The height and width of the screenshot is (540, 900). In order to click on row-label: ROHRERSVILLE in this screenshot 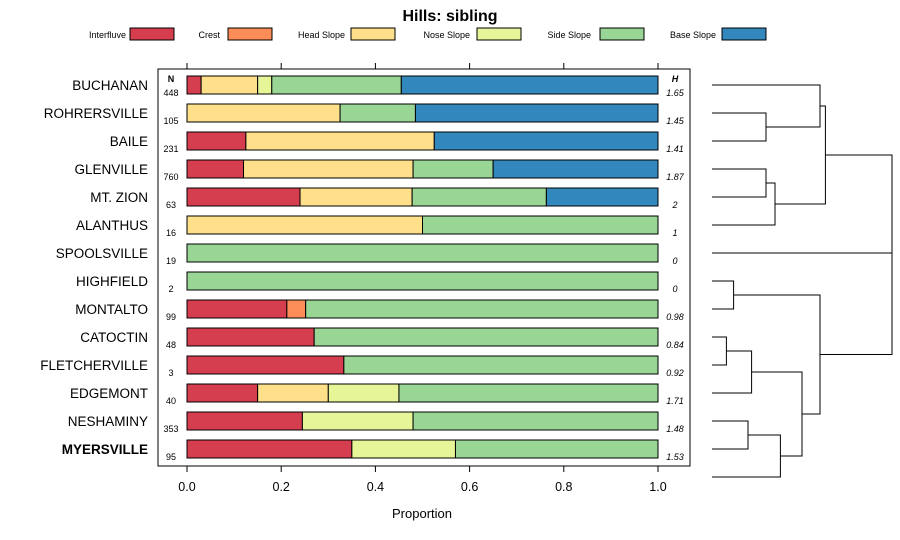, I will do `click(96, 113)`.